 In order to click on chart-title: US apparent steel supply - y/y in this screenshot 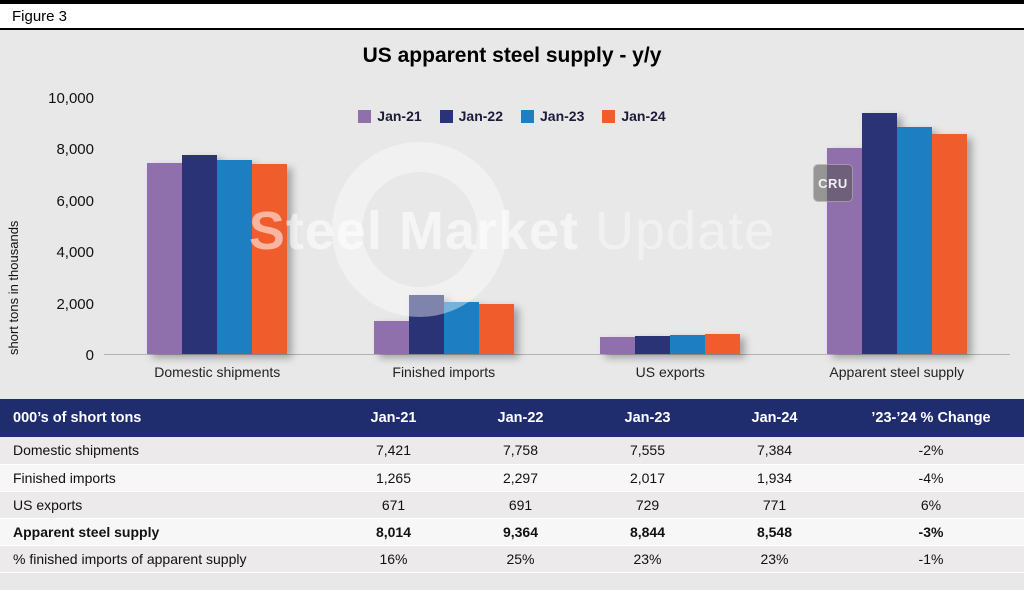, I will do `click(512, 55)`.